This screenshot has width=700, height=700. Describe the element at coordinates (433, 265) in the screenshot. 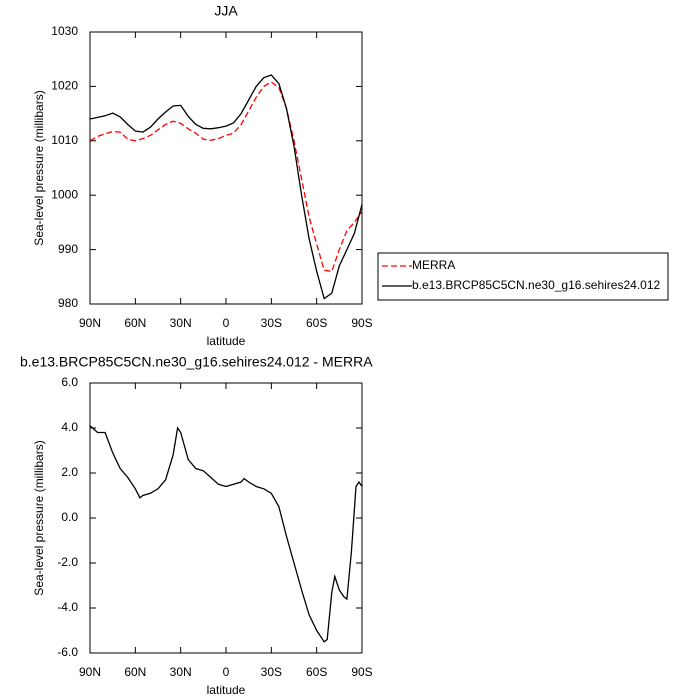

I see `legend-label: MERRA` at that location.